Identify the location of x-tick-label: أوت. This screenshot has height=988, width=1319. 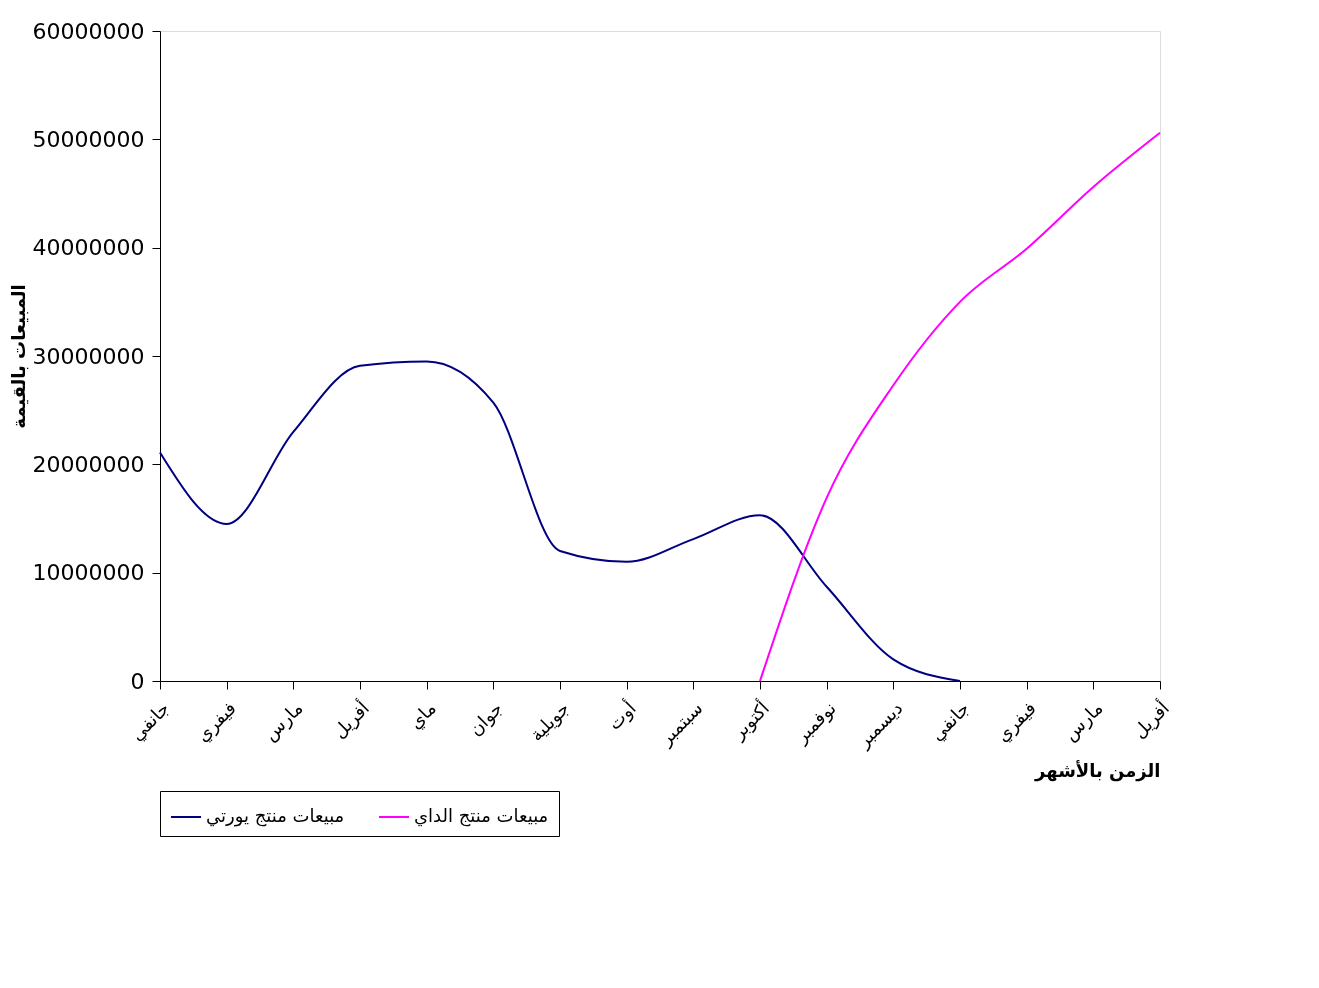
(621, 715).